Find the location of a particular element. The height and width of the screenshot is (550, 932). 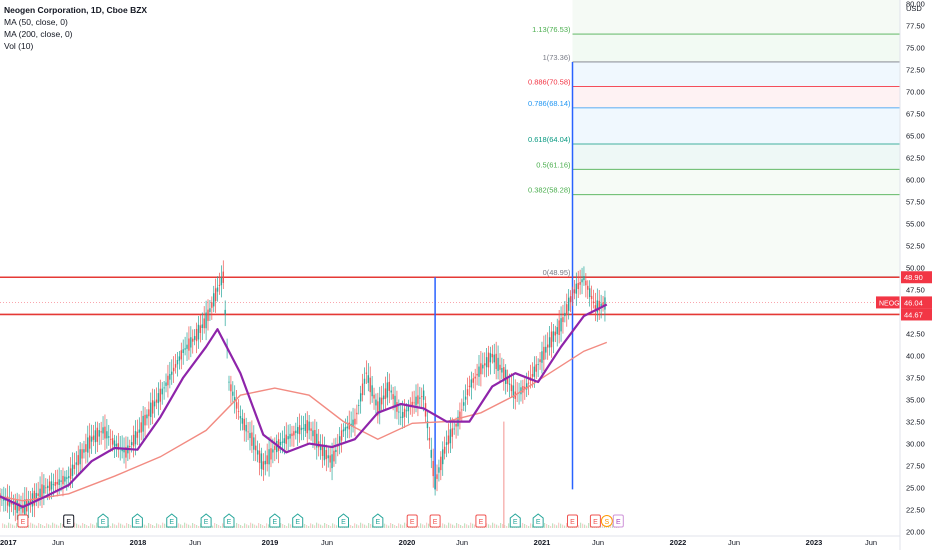

legend-ma200: MA (200, close, 0) is located at coordinates (38, 34).